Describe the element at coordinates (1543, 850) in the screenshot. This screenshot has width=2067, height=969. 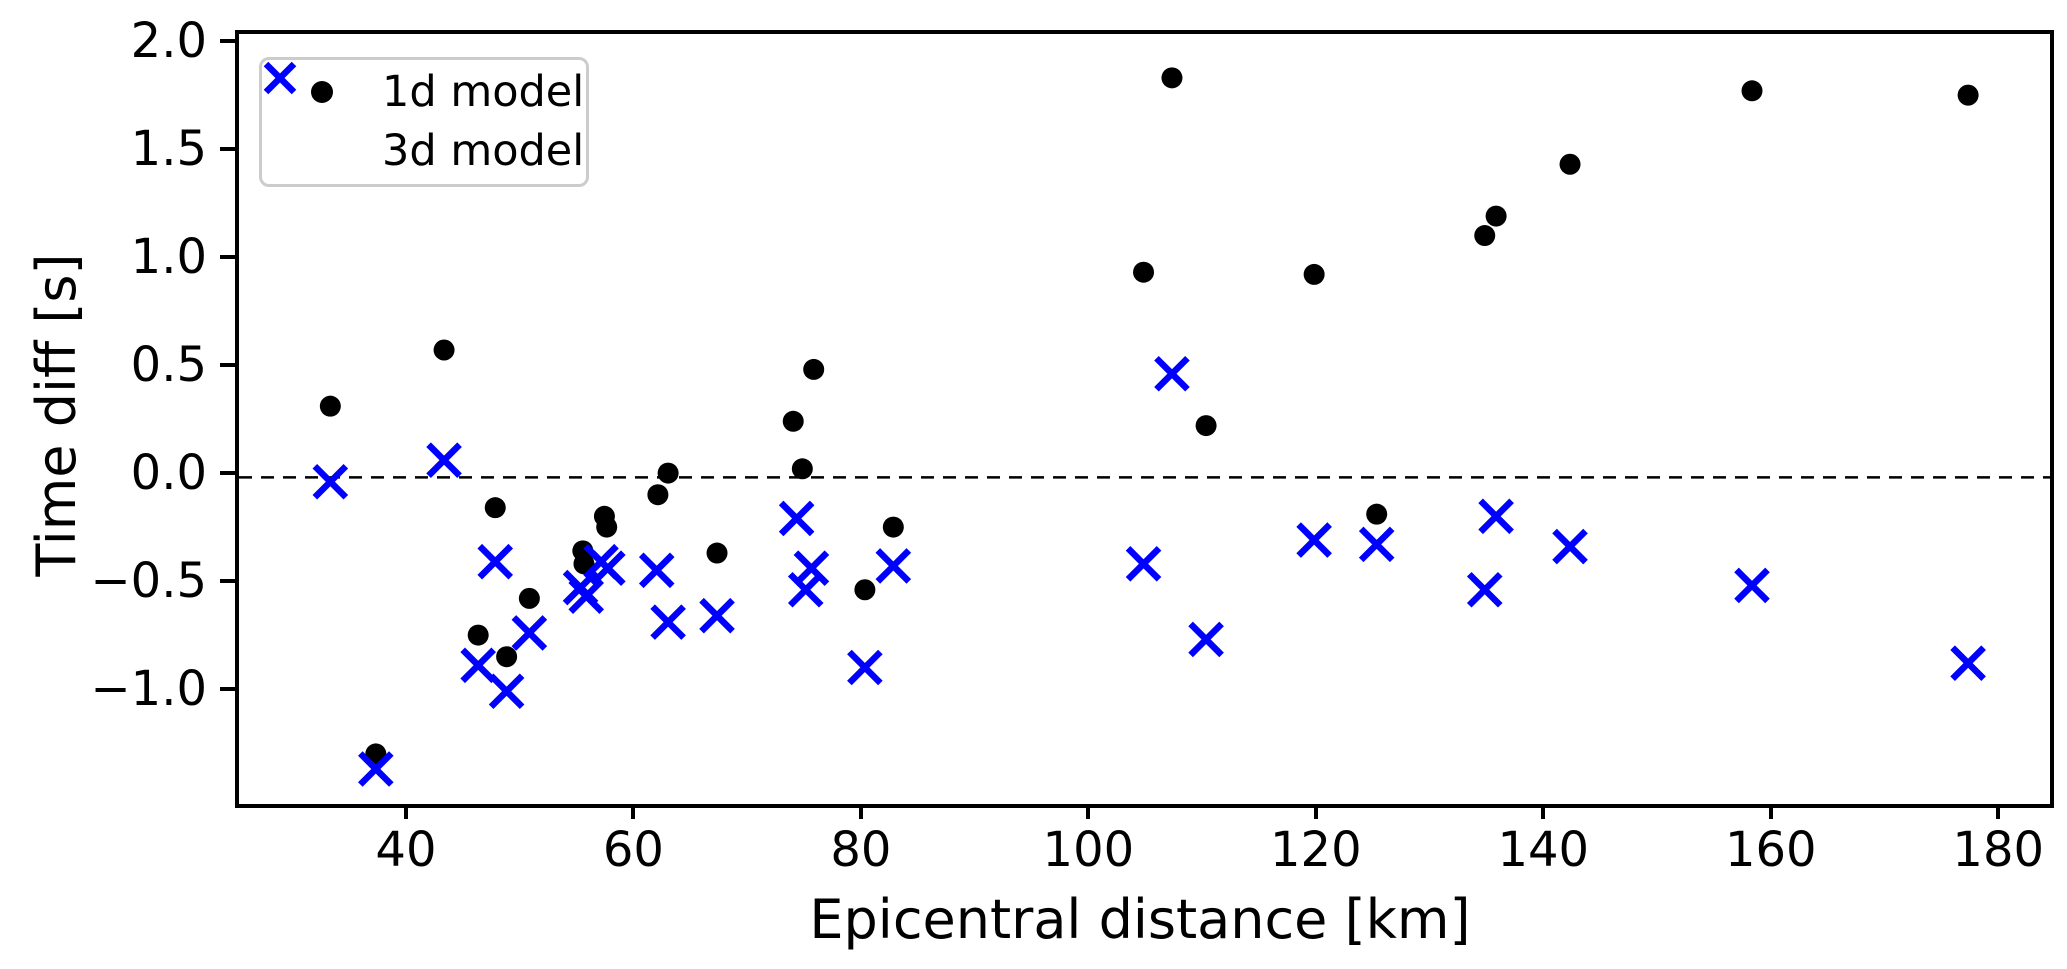
I see `x-axis-tick-label: 140` at that location.